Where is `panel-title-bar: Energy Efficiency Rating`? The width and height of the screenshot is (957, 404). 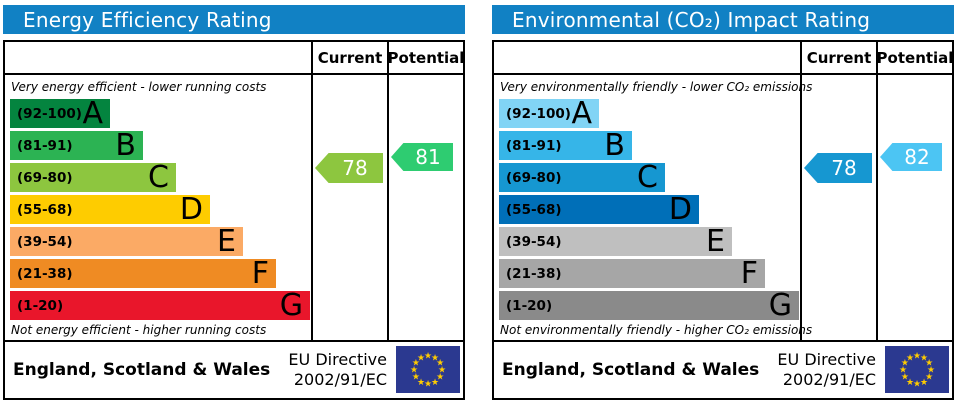 panel-title-bar: Energy Efficiency Rating is located at coordinates (234, 19).